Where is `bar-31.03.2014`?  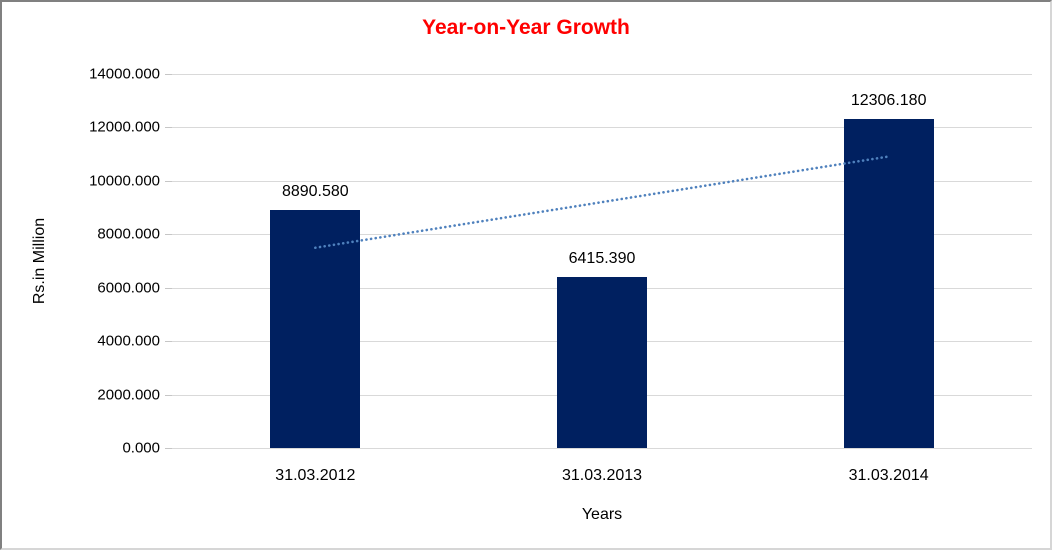
bar-31.03.2014 is located at coordinates (888, 283).